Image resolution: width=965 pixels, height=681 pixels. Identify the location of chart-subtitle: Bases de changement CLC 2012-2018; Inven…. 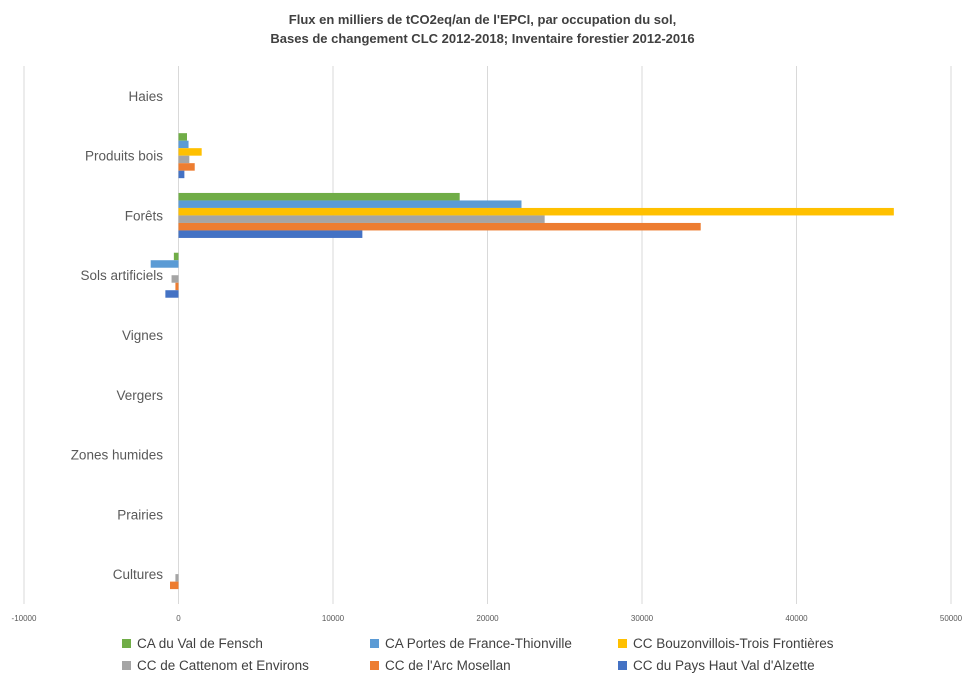
(482, 38).